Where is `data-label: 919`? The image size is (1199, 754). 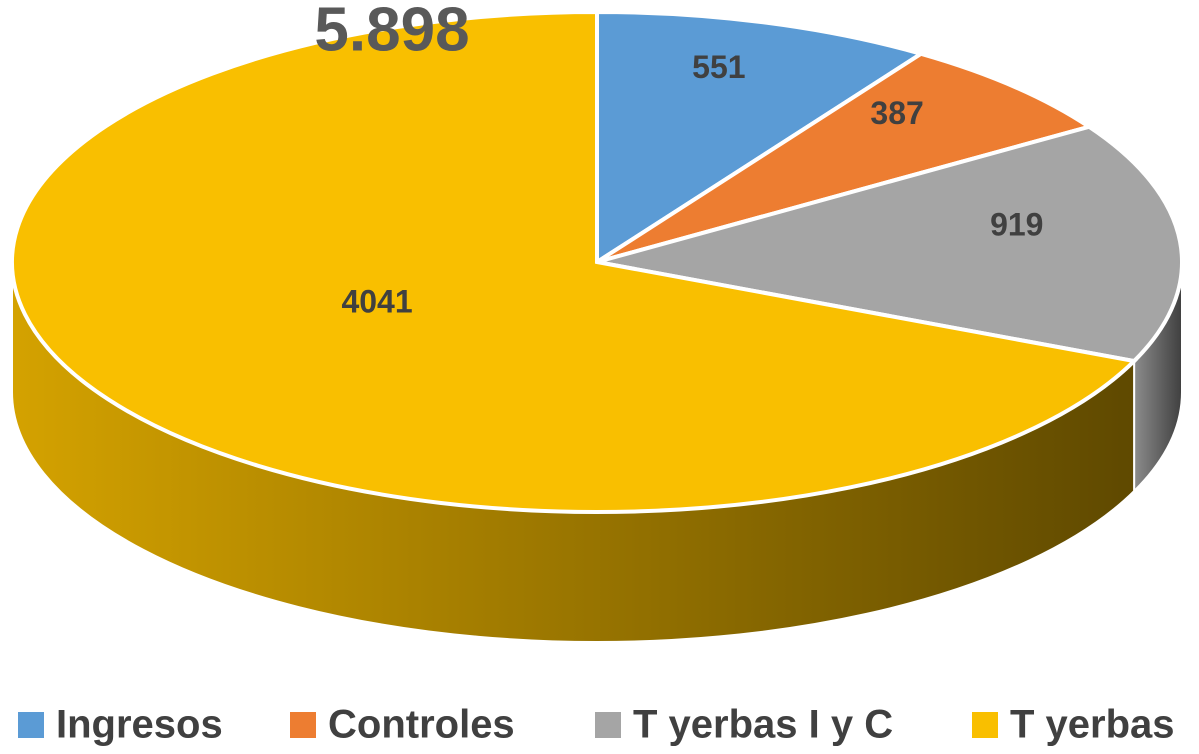 data-label: 919 is located at coordinates (1016, 225).